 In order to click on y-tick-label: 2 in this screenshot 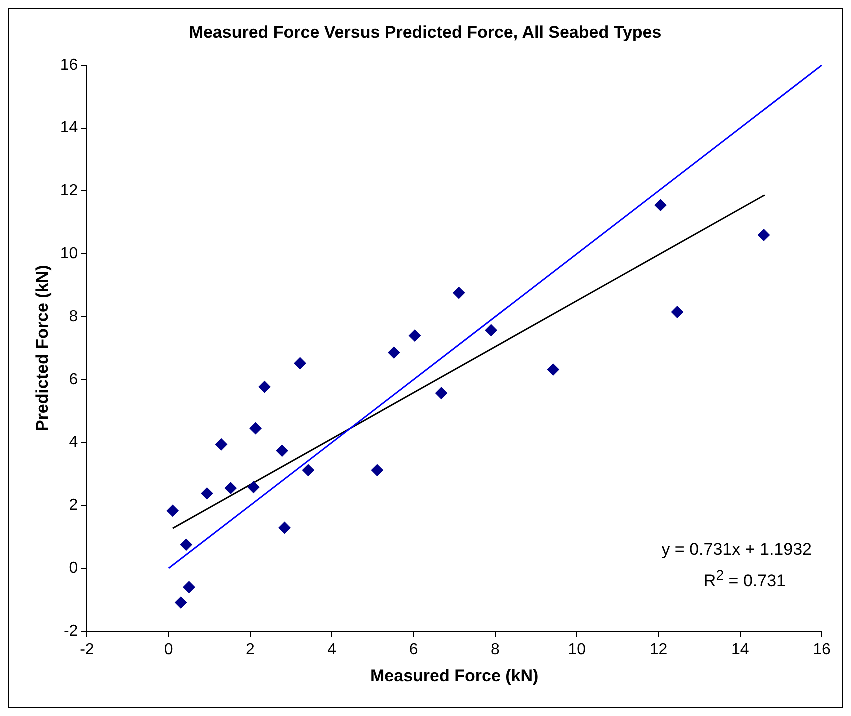, I will do `click(73, 505)`.